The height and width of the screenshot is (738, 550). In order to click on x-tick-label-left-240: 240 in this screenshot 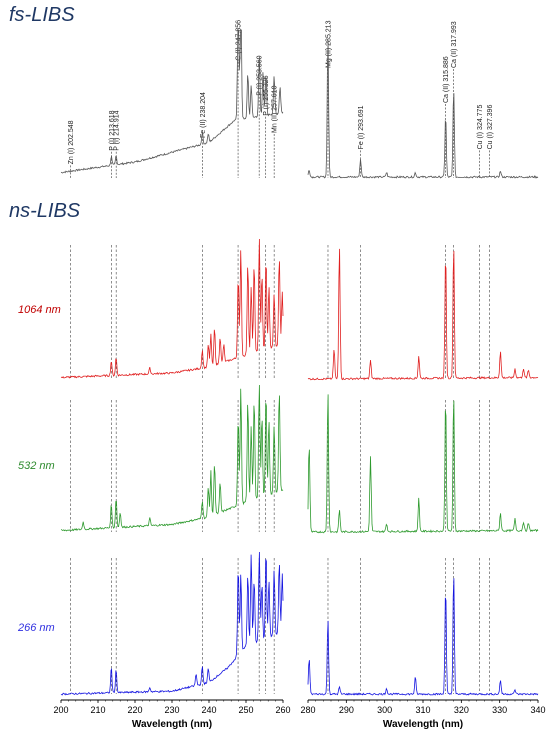, I will do `click(208, 710)`.